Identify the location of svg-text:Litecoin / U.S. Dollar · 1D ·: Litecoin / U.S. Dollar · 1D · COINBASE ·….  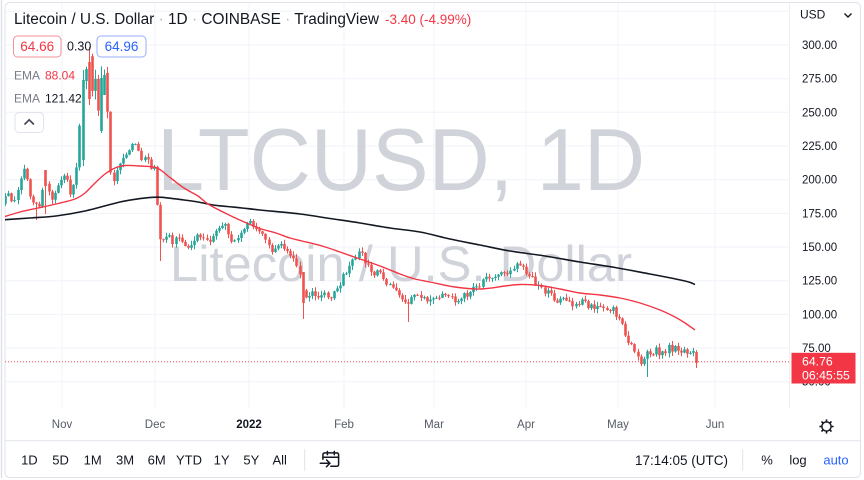
(197, 19).